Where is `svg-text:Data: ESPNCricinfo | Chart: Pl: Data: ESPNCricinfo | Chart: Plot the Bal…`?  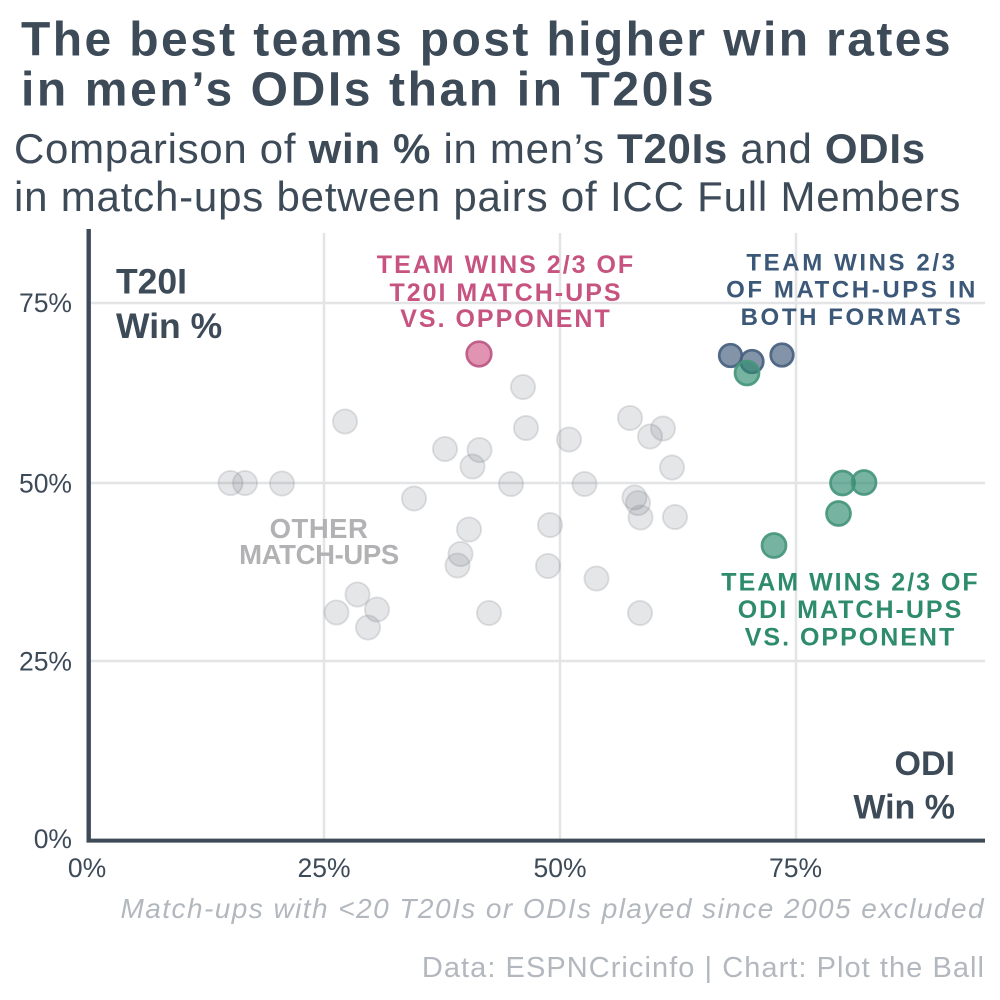
svg-text:Data: ESPNCricinfo | Chart: Pl: Data: ESPNCricinfo | Chart: Plot the Bal… is located at coordinates (703, 968).